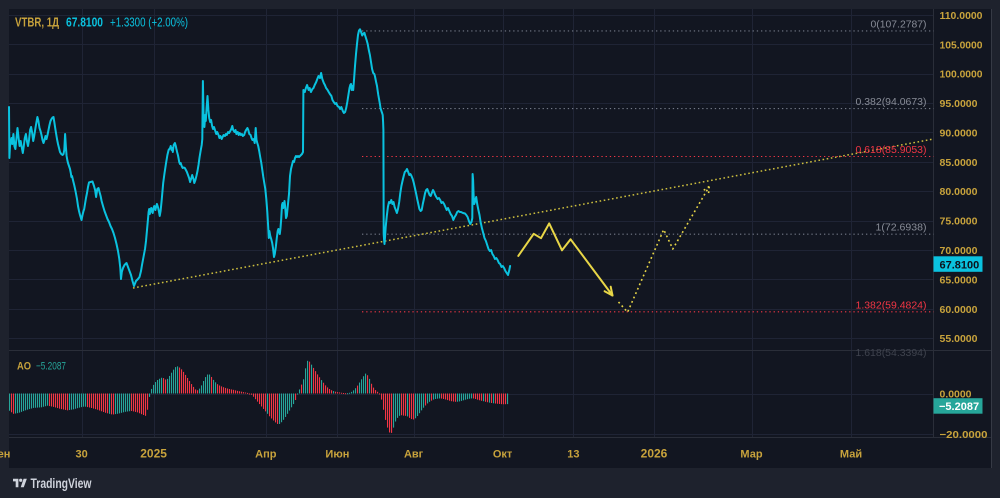  I want to click on svg-text: 2025, so click(153, 454).